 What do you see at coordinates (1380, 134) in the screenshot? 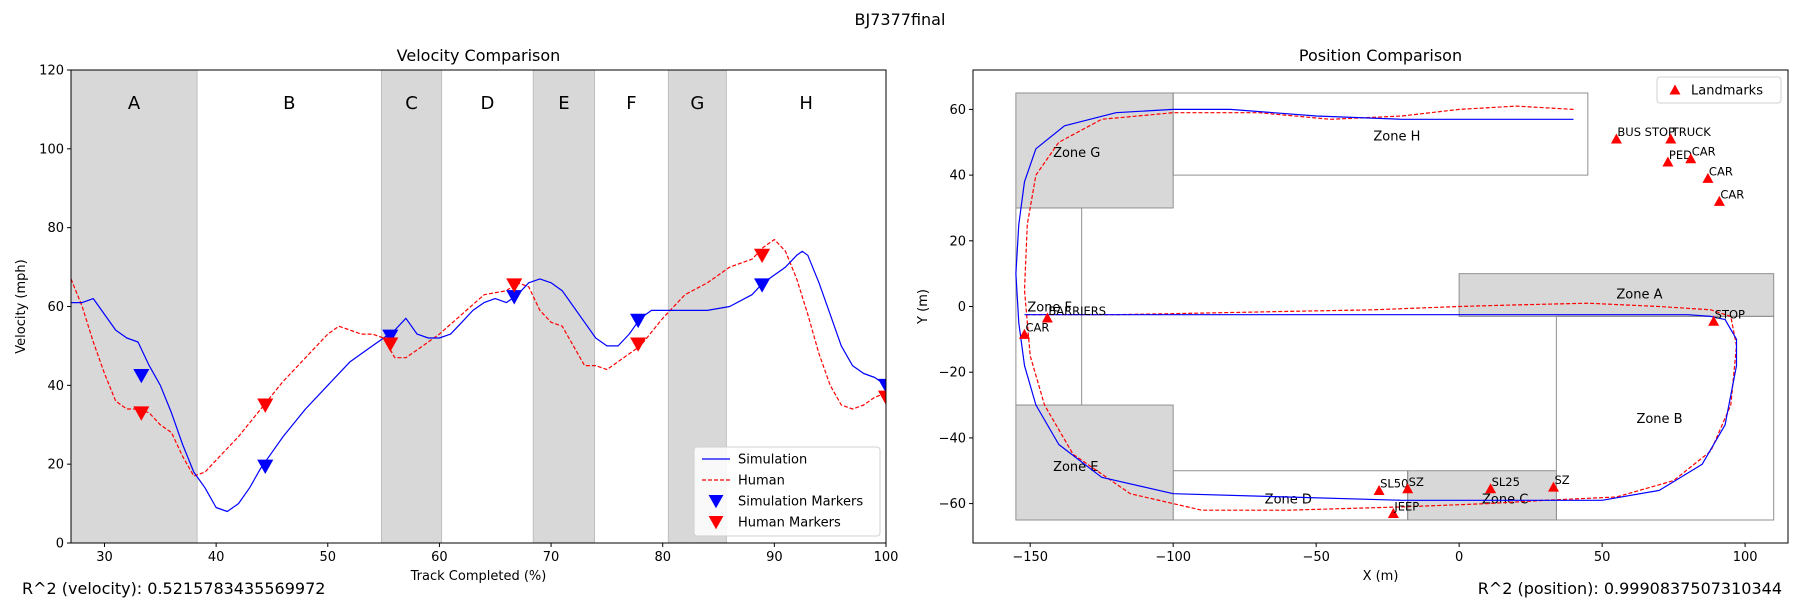
I see `zone-h-rect` at bounding box center [1380, 134].